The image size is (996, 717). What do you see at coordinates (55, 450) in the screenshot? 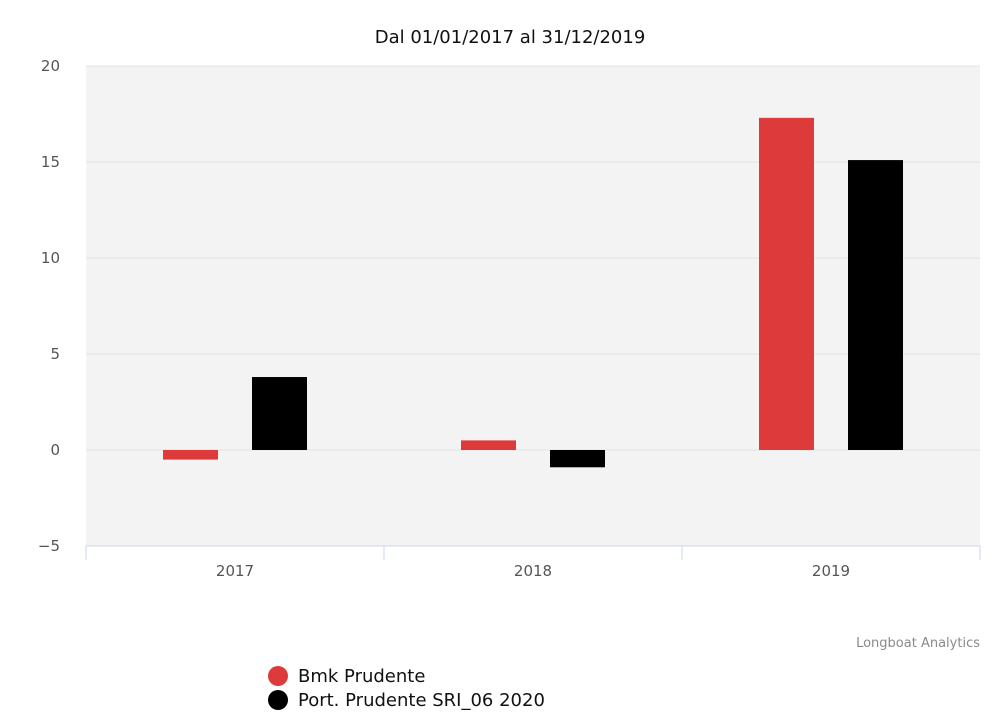
I see `y-tick-label: 0` at bounding box center [55, 450].